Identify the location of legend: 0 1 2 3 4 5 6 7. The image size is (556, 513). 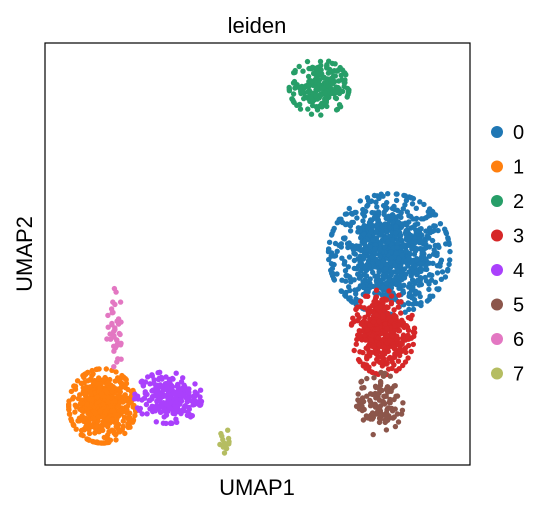
(507, 254).